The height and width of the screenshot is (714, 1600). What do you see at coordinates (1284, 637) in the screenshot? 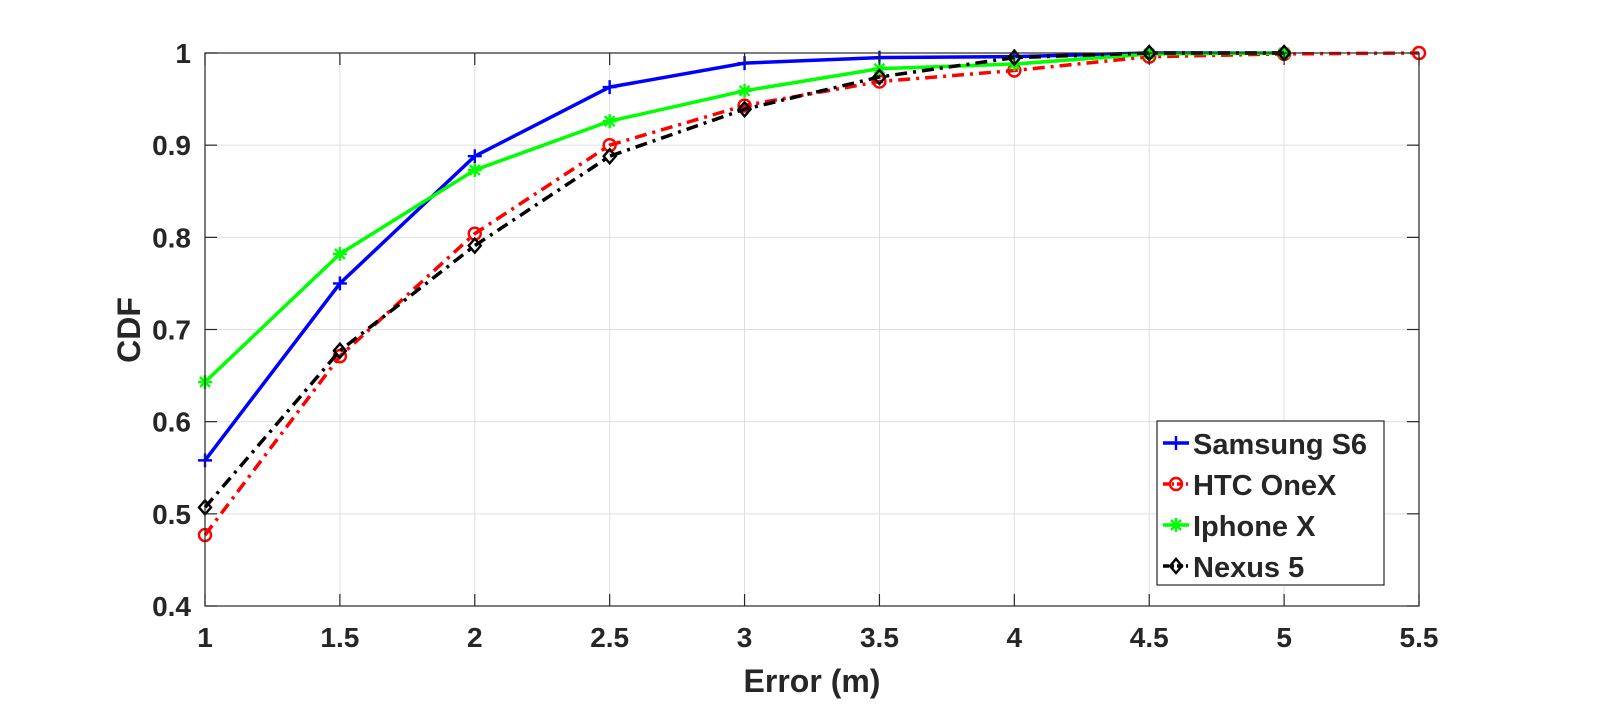
I see `x-tick-label: 5` at bounding box center [1284, 637].